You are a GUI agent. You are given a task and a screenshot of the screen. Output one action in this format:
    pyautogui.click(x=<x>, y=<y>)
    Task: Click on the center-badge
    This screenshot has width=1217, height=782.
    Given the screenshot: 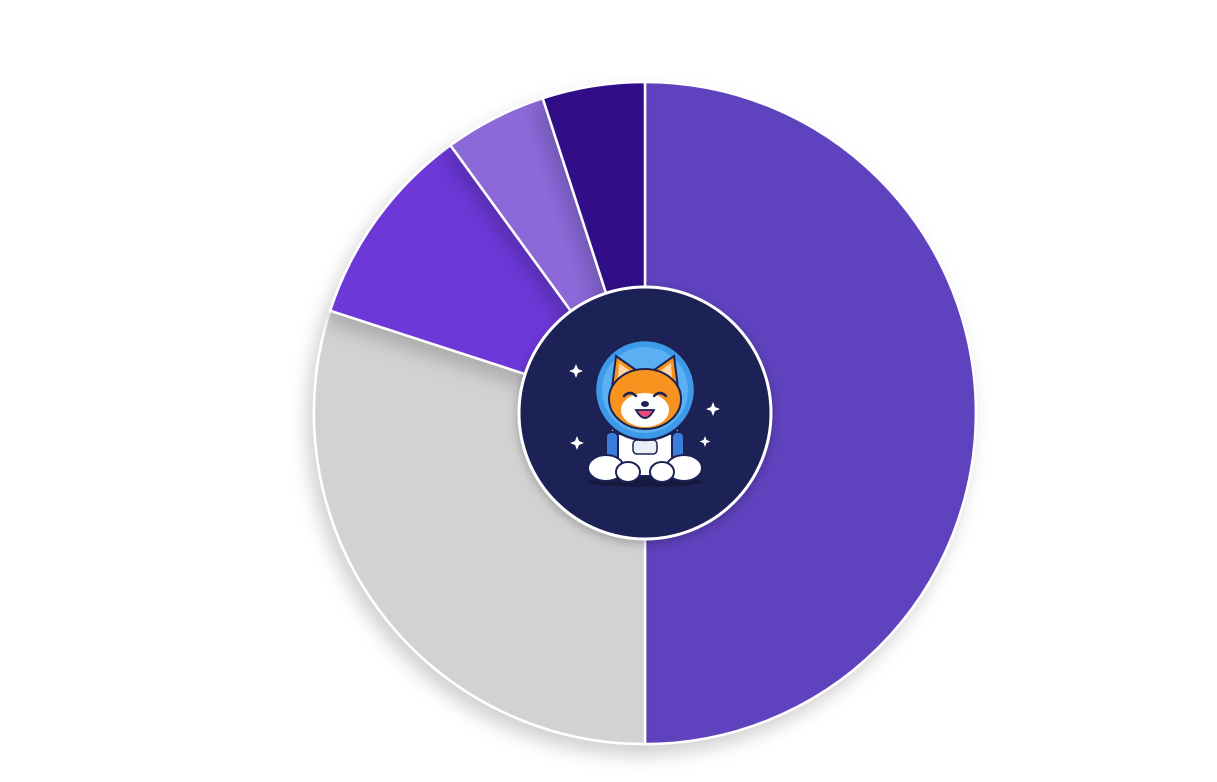 What is the action you would take?
    pyautogui.click(x=645, y=413)
    